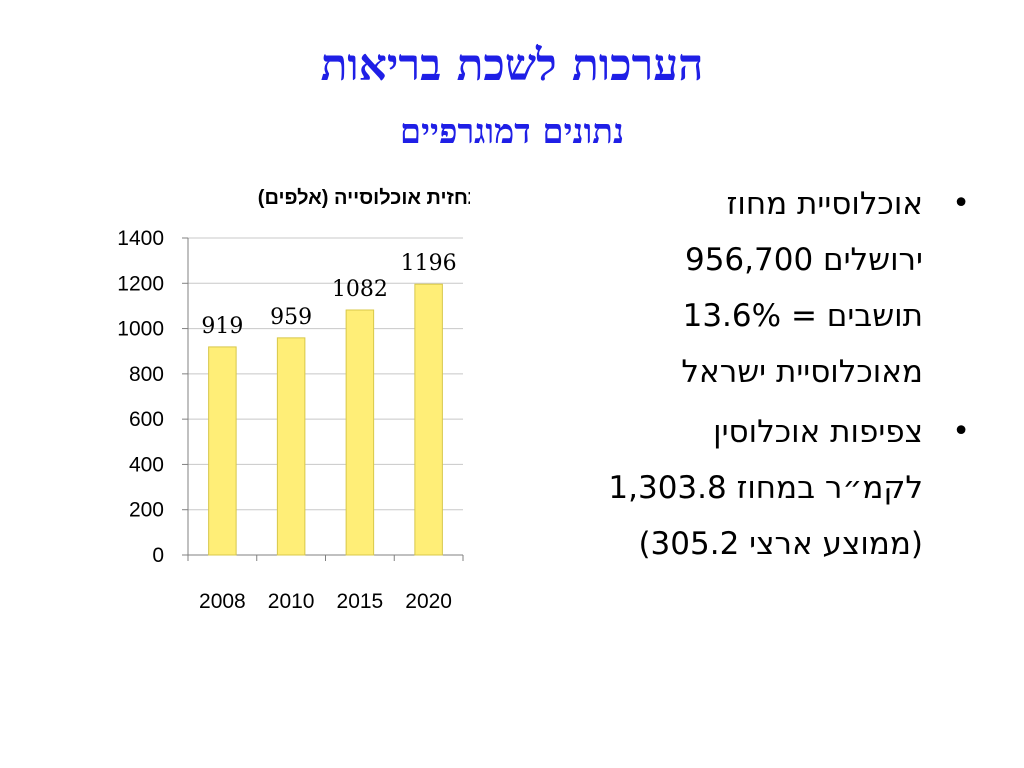 The image size is (1024, 768). I want to click on bar-2010, so click(291, 446).